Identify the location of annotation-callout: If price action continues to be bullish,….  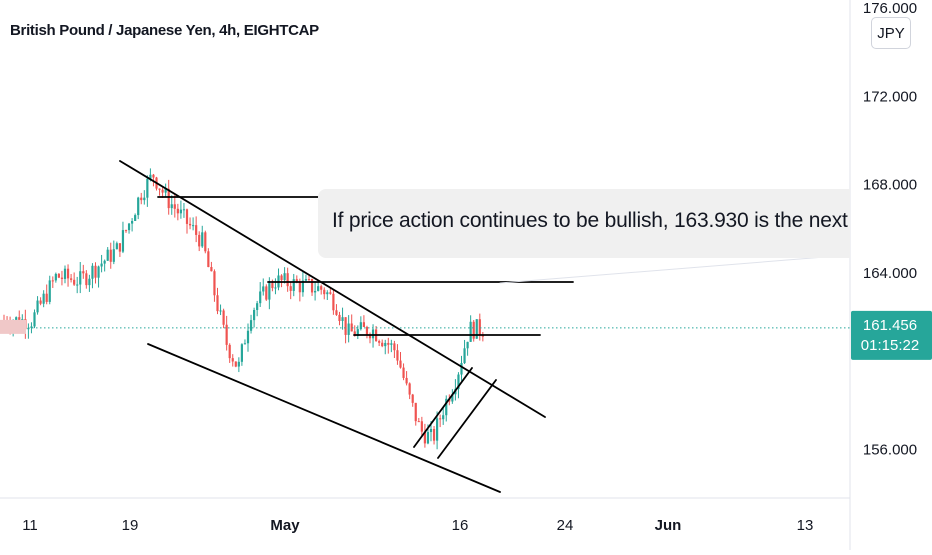
(584, 223).